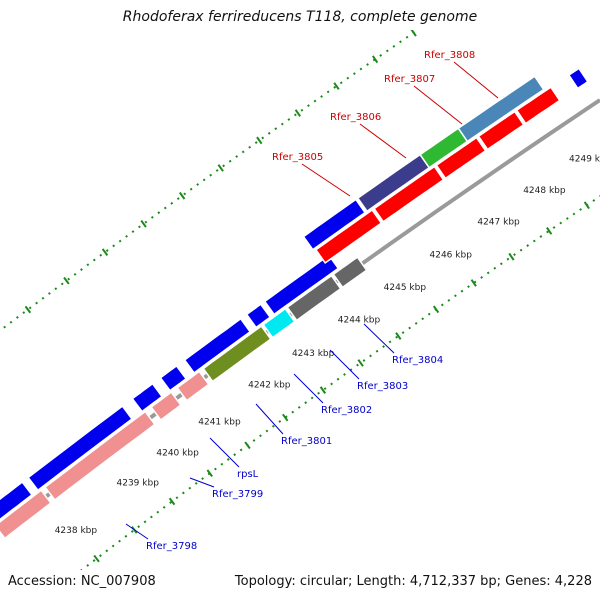  What do you see at coordinates (544, 191) in the screenshot?
I see `scale-label: 4248 kbp` at bounding box center [544, 191].